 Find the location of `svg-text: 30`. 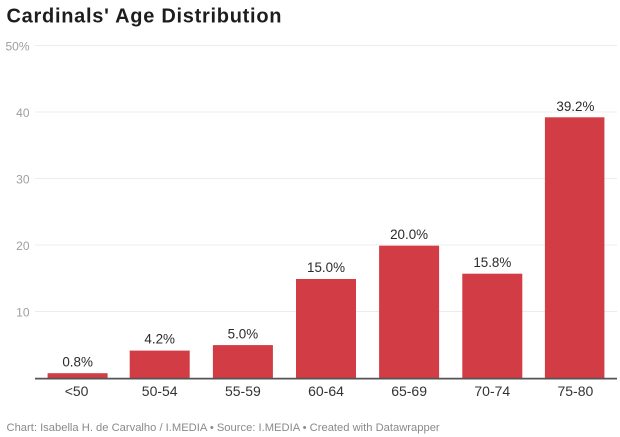

svg-text: 30 is located at coordinates (23, 180).